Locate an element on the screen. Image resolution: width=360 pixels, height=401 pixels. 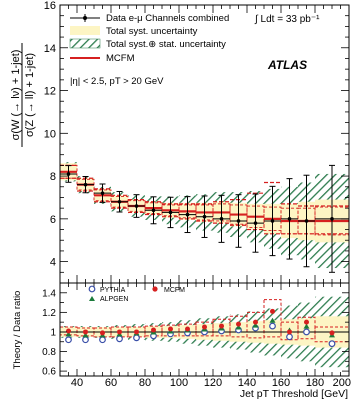
x-axis-label: Jet pT Threshold [GeV] is located at coordinates (294, 394).